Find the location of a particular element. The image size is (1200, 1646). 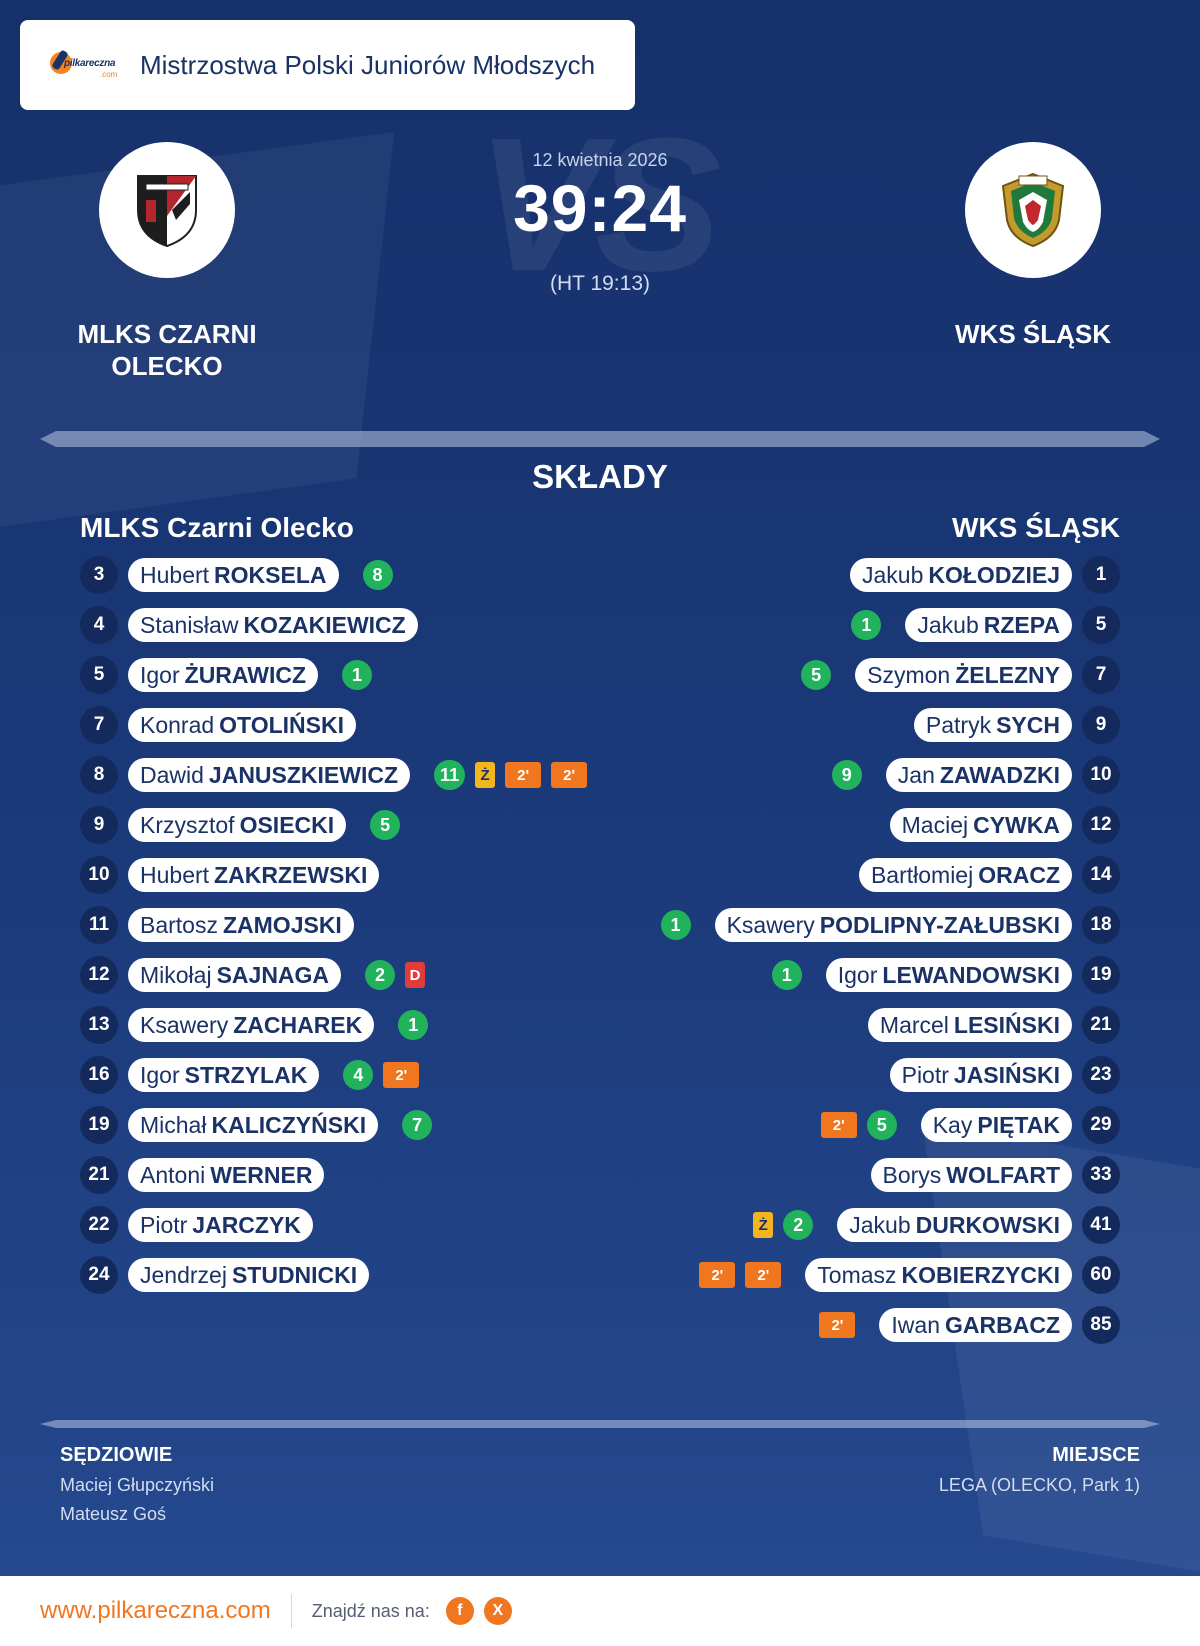

x-icon: X is located at coordinates (497, 1611).